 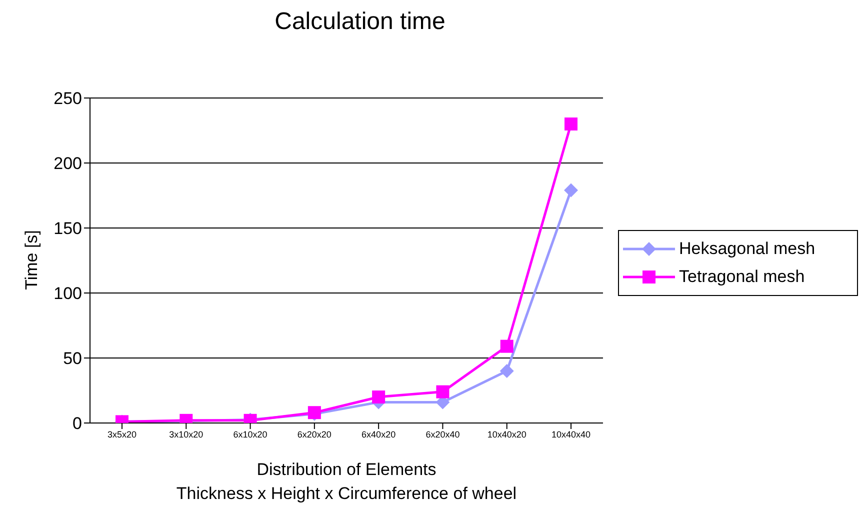 I want to click on x-tick-label: 10x40x20, so click(x=506, y=434).